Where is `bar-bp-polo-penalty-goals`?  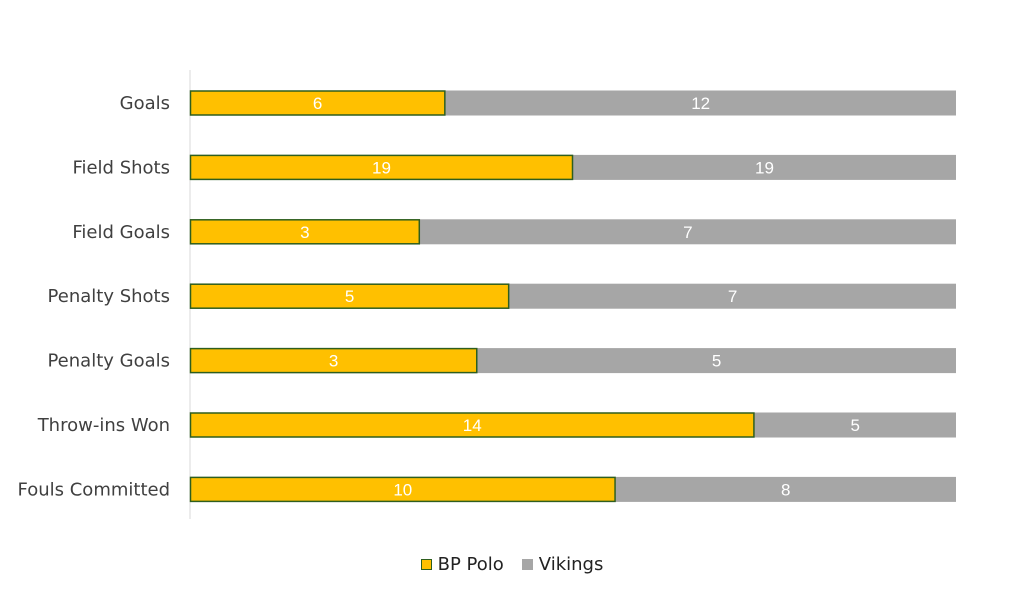
bar-bp-polo-penalty-goals is located at coordinates (333, 360).